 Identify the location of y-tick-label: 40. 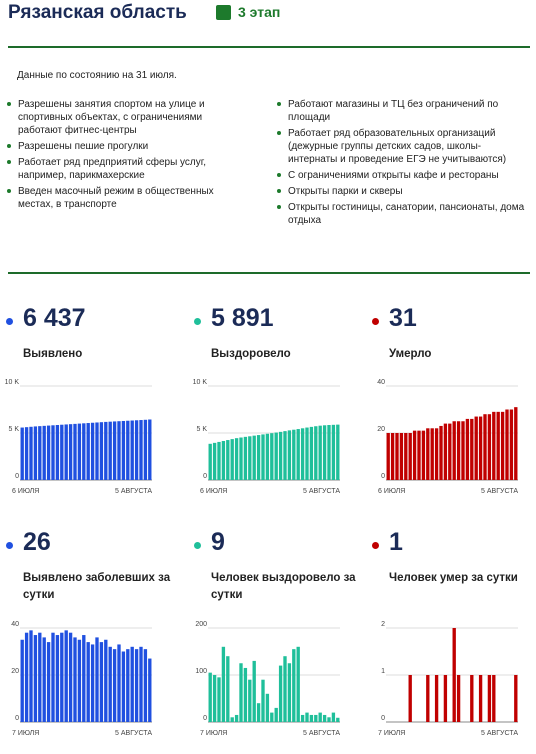
(15, 624).